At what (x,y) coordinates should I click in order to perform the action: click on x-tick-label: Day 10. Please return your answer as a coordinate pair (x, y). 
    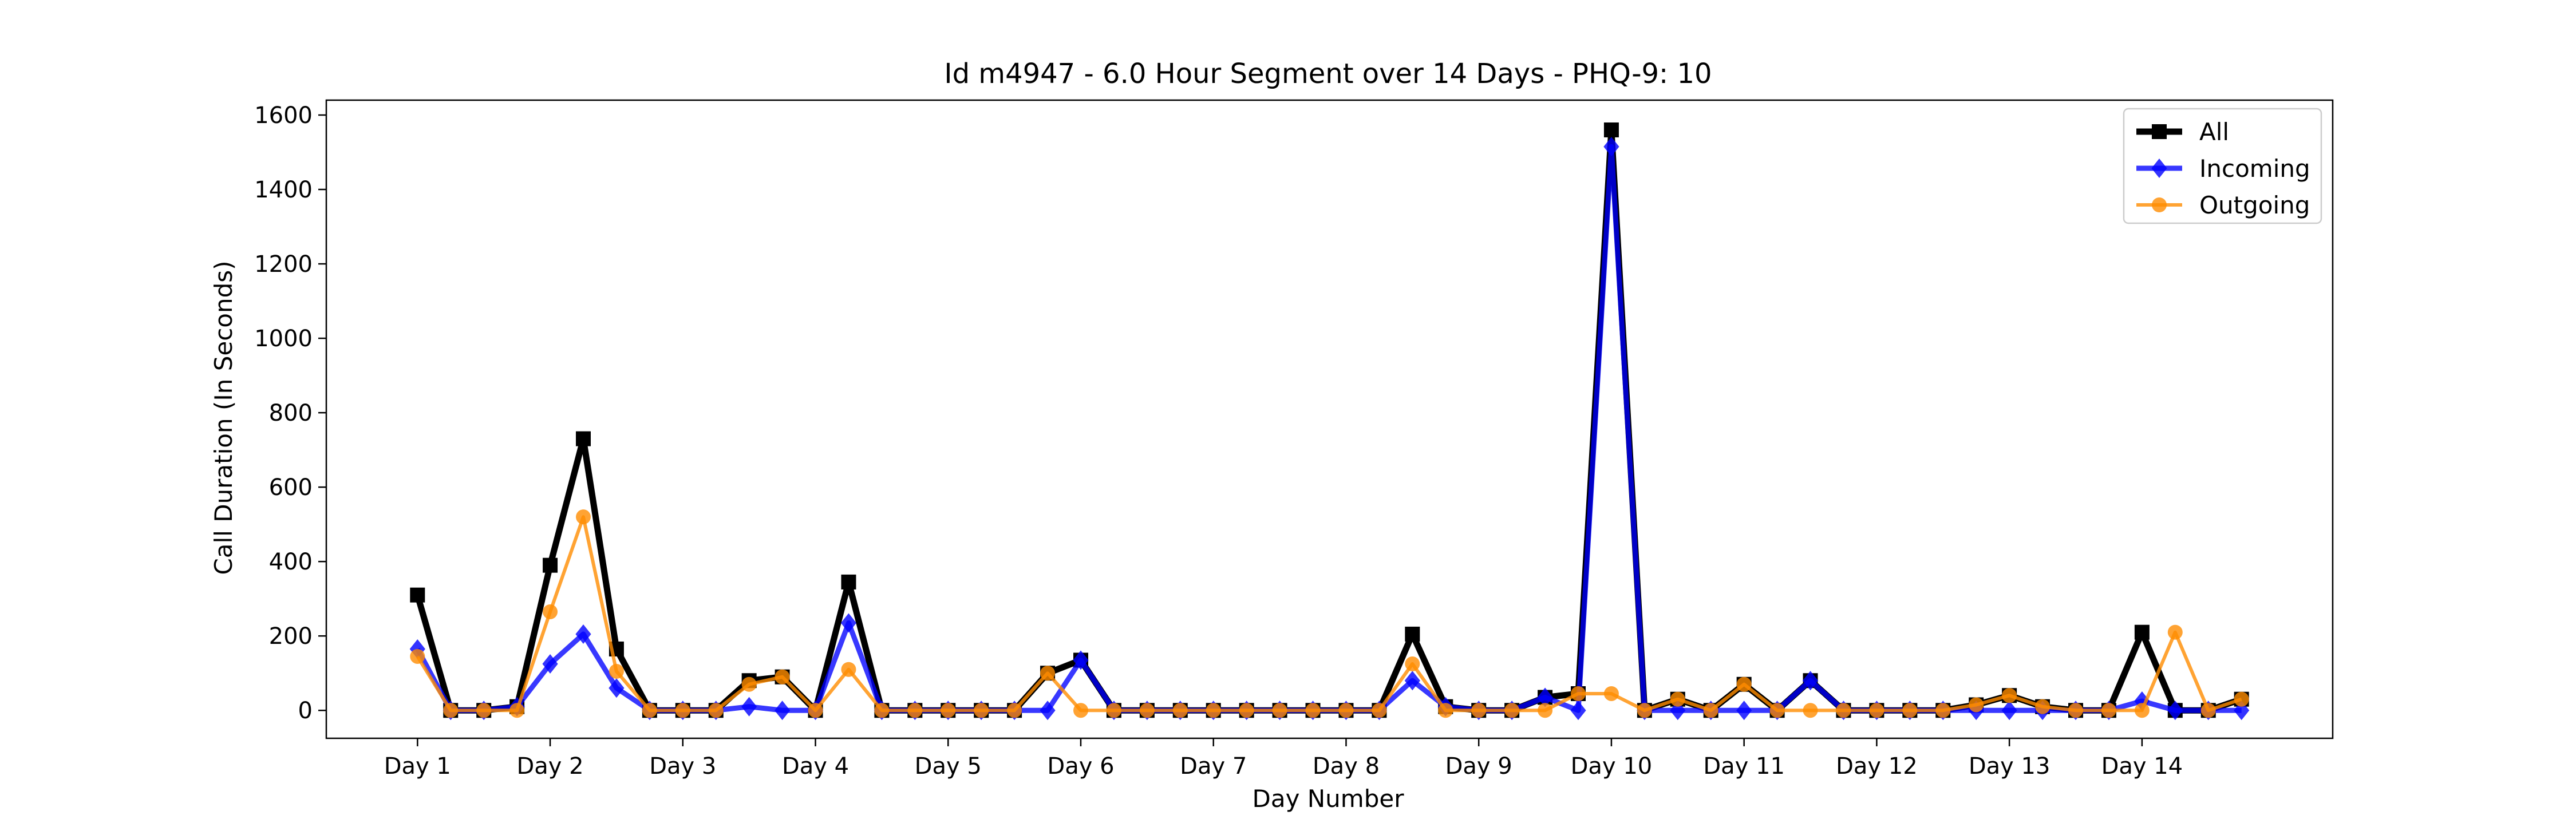
    Looking at the image, I should click on (1612, 766).